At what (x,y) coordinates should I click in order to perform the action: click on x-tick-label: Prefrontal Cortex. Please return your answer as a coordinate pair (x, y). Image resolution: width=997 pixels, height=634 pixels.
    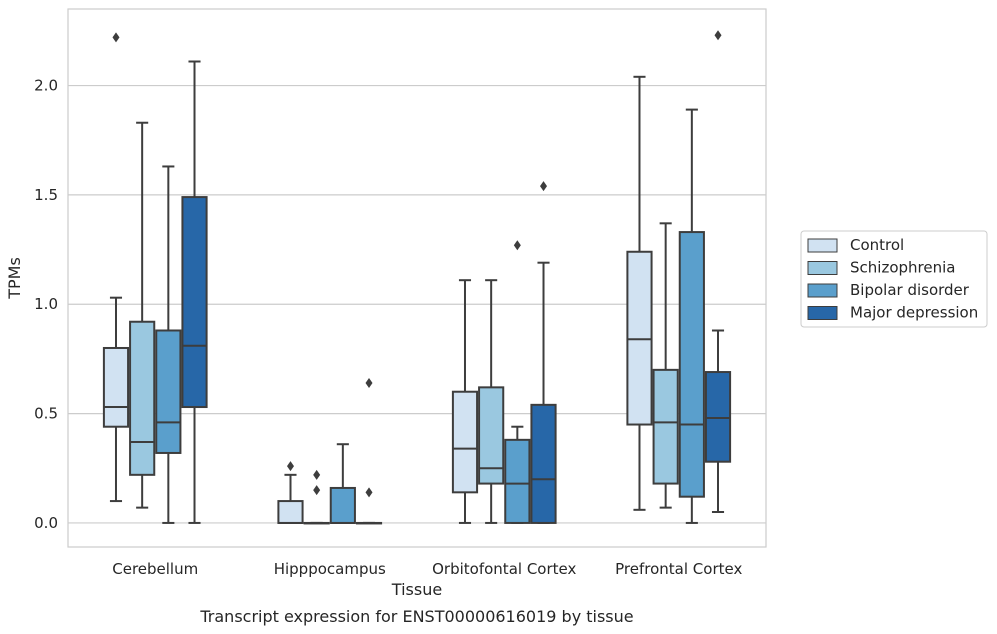
    Looking at the image, I should click on (678, 569).